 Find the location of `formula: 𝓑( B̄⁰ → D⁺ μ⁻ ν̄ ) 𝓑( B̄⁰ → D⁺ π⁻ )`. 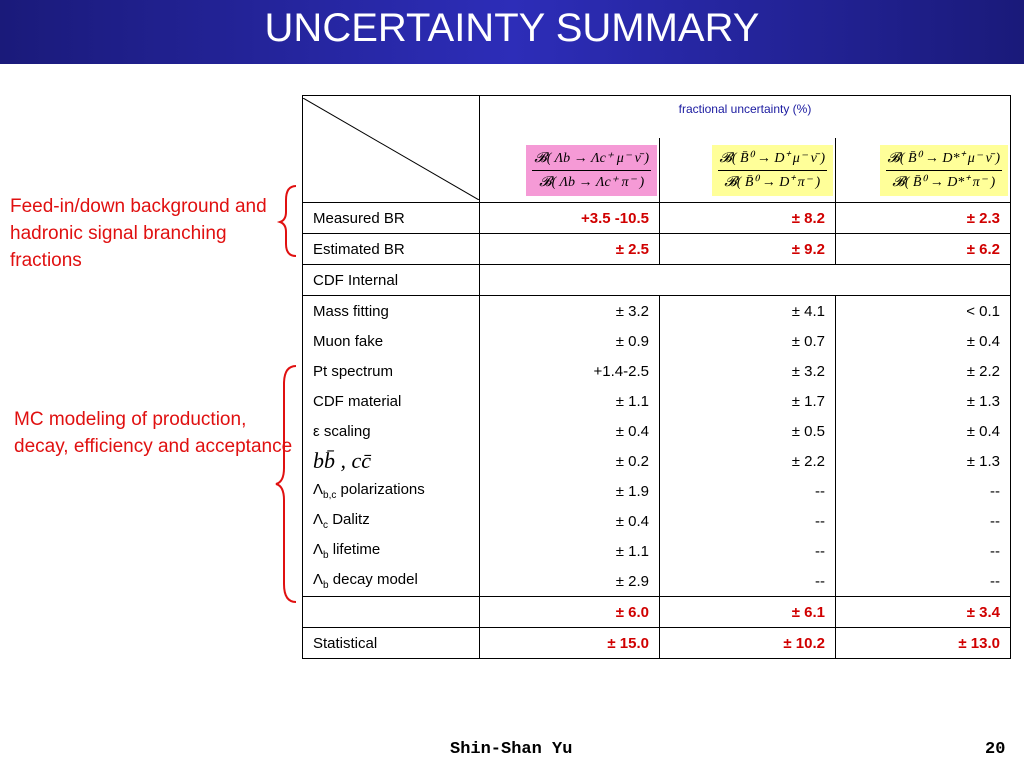

formula: 𝓑( B̄⁰ → D⁺ μ⁻ ν̄ ) 𝓑( B̄⁰ → D⁺ π⁻ ) is located at coordinates (772, 170).